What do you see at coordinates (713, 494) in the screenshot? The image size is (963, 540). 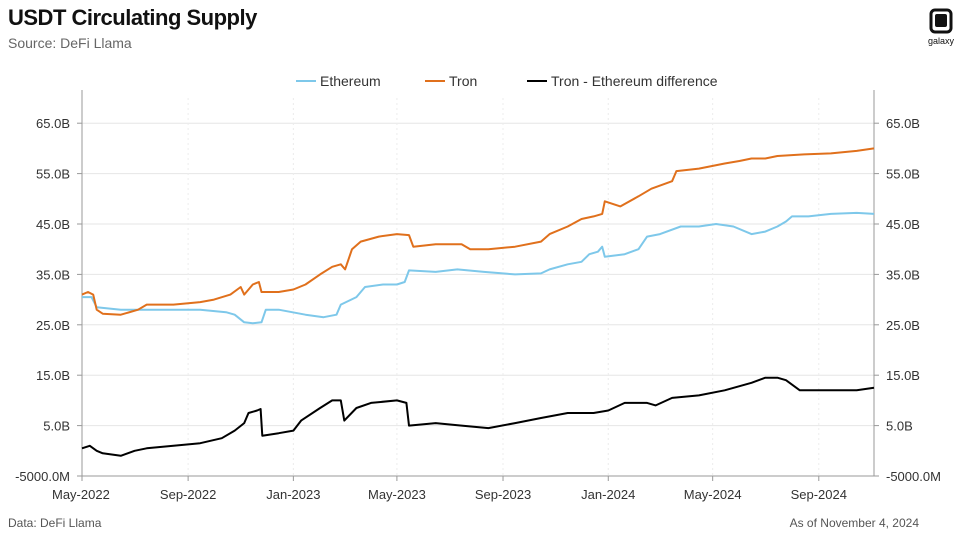 I see `x-tick-label: May-2024` at bounding box center [713, 494].